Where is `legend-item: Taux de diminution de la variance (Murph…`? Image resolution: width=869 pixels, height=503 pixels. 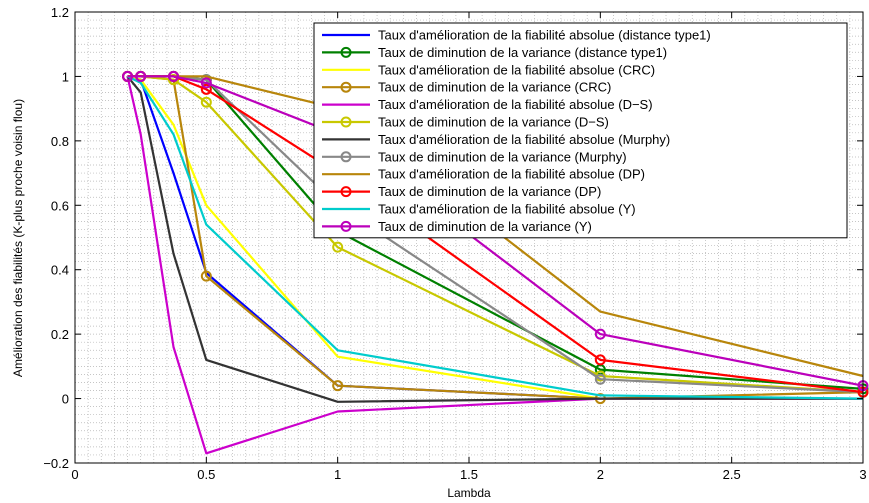 legend-item: Taux de diminution de la variance (Murph… is located at coordinates (474, 156).